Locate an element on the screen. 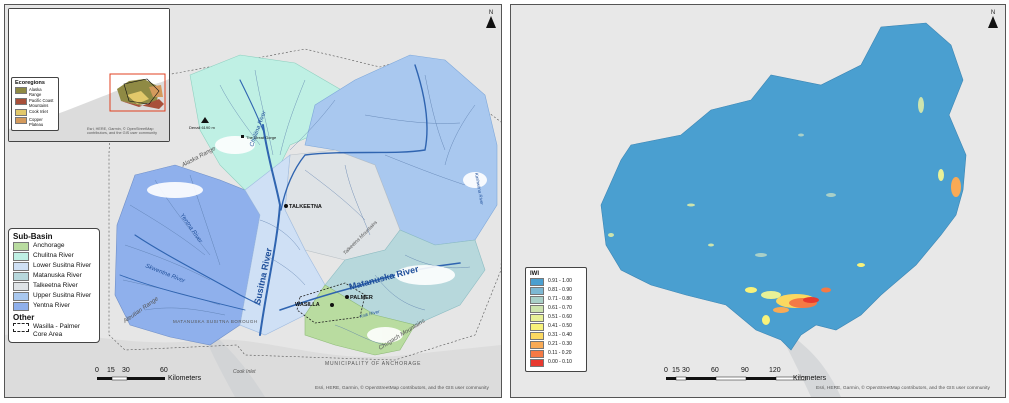  right-scale-bar is located at coordinates (736, 378).